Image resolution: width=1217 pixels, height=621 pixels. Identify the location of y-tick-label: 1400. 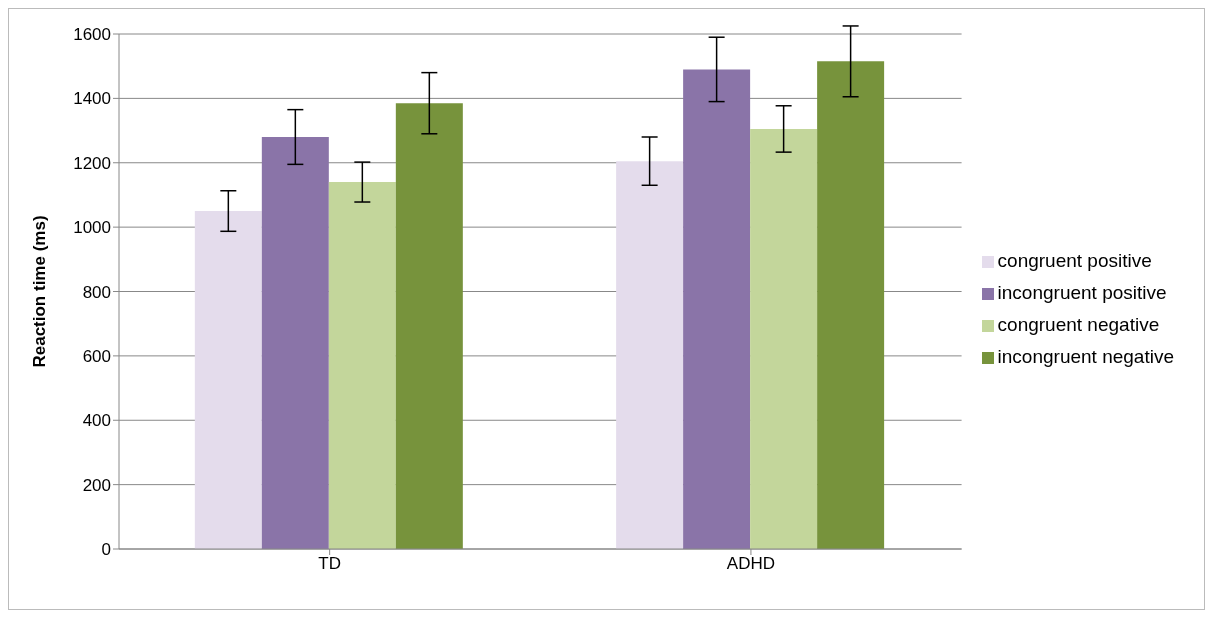
(92, 99).